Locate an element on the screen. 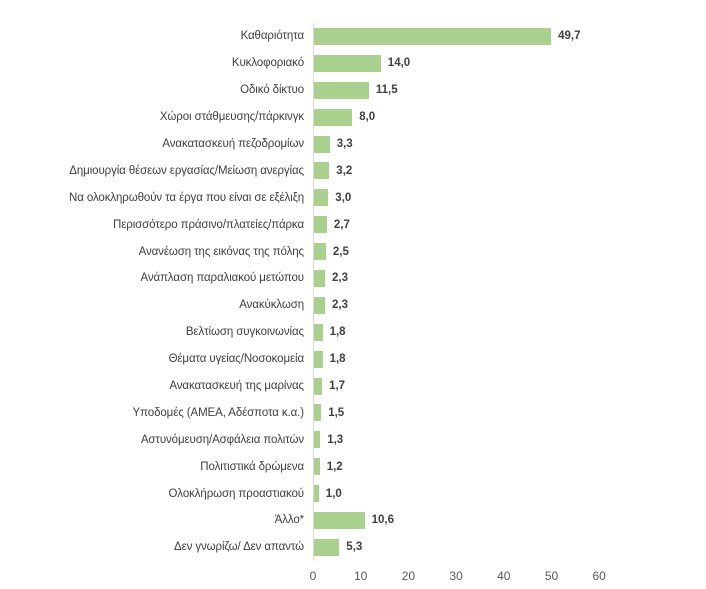  bar-row: Οδικό δίκτυο 11,5 is located at coordinates (353, 90).